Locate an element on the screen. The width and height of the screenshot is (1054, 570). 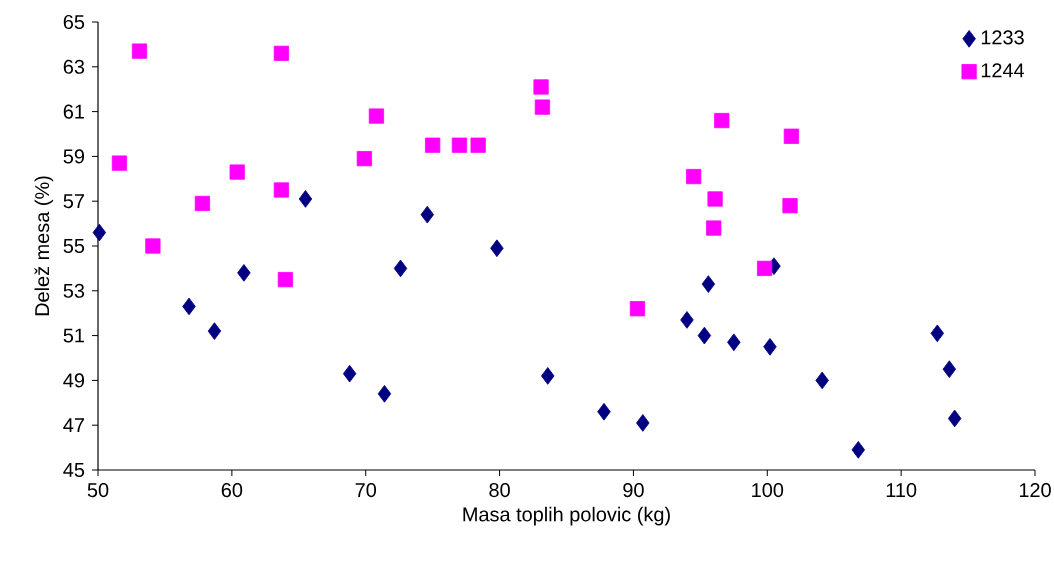
legend-label: 1233 is located at coordinates (1002, 37).